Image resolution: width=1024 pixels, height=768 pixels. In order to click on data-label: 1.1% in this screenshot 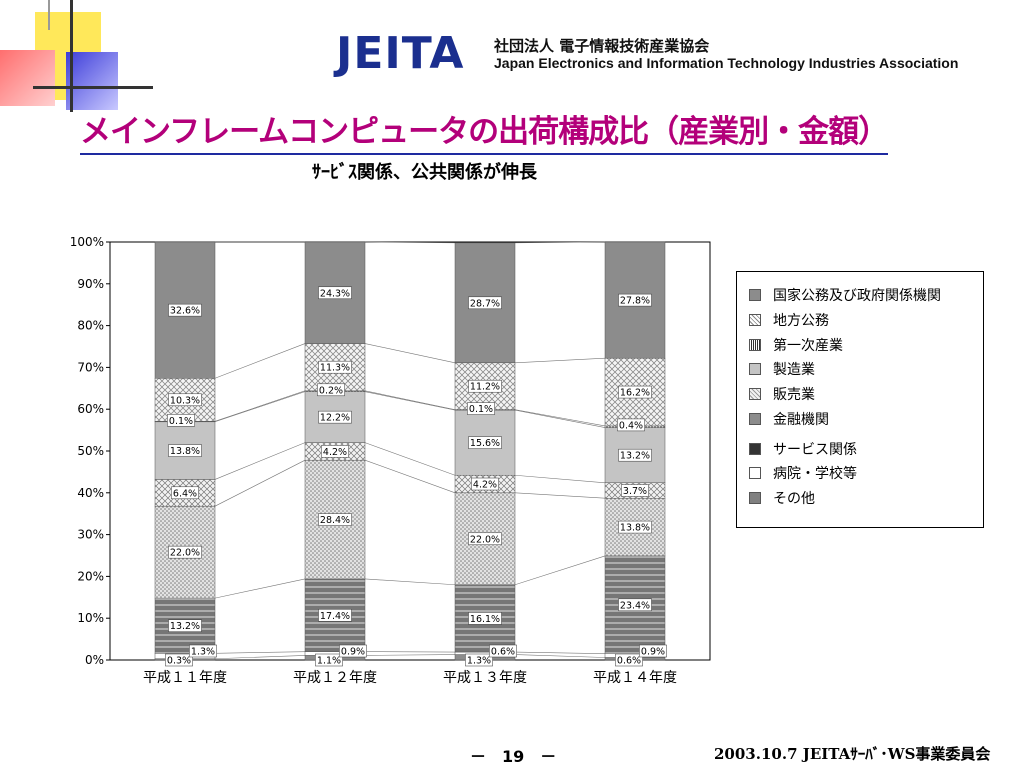, I will do `click(329, 661)`.